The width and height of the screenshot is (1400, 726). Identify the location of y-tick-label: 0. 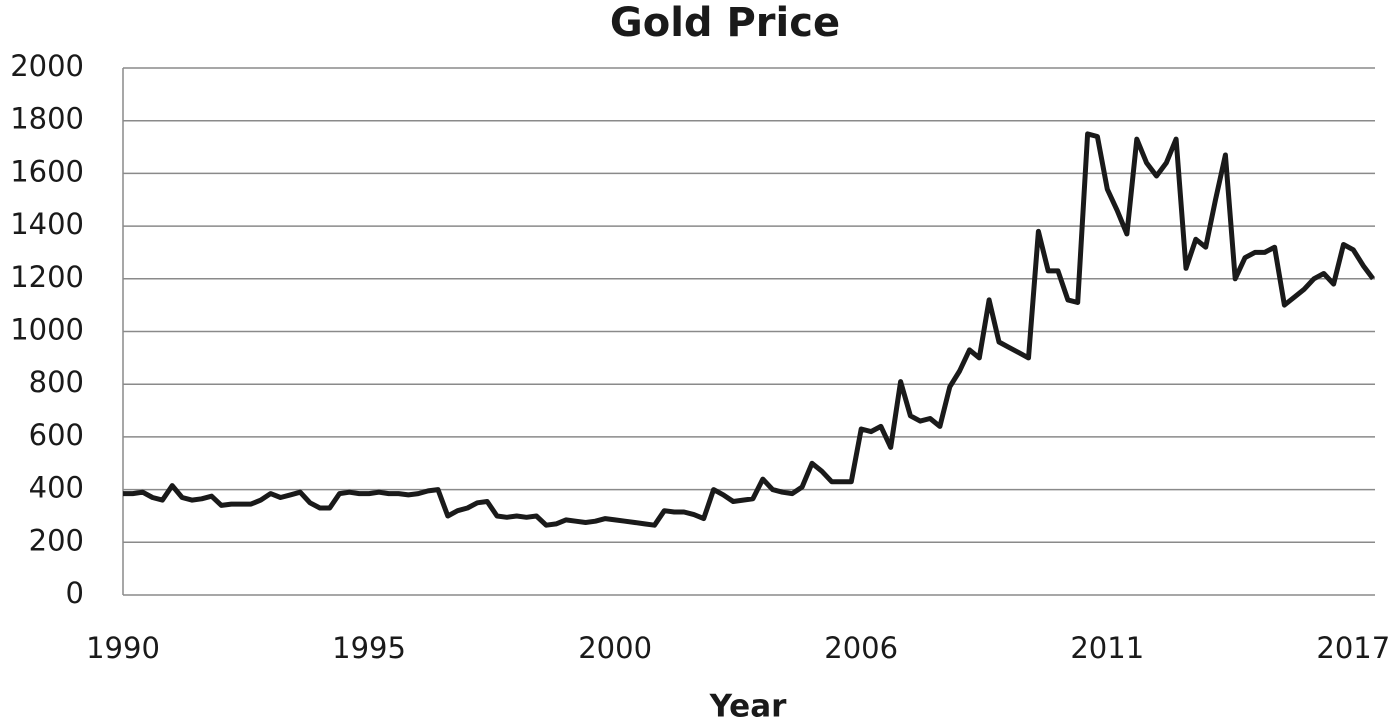
(75, 593).